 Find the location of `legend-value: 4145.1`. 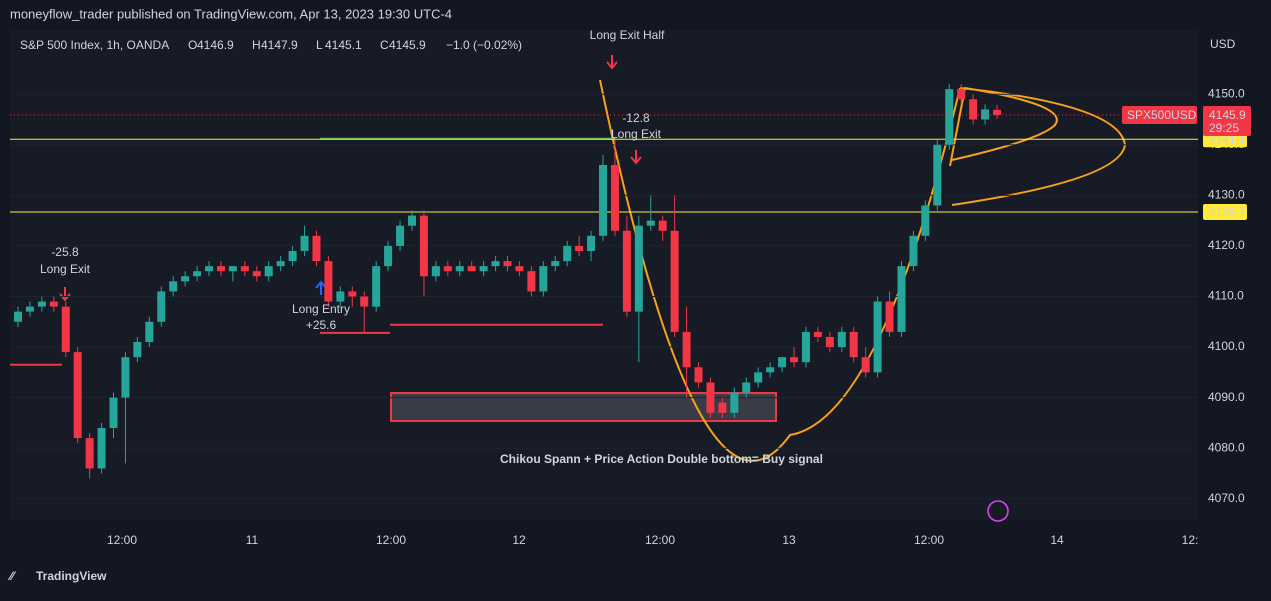

legend-value: 4145.1 is located at coordinates (343, 45).